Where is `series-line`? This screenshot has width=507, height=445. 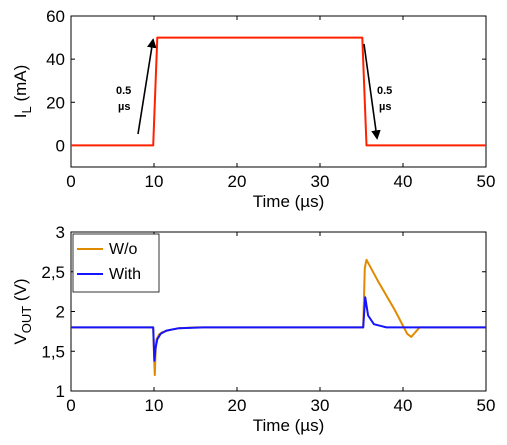 series-line is located at coordinates (278, 329).